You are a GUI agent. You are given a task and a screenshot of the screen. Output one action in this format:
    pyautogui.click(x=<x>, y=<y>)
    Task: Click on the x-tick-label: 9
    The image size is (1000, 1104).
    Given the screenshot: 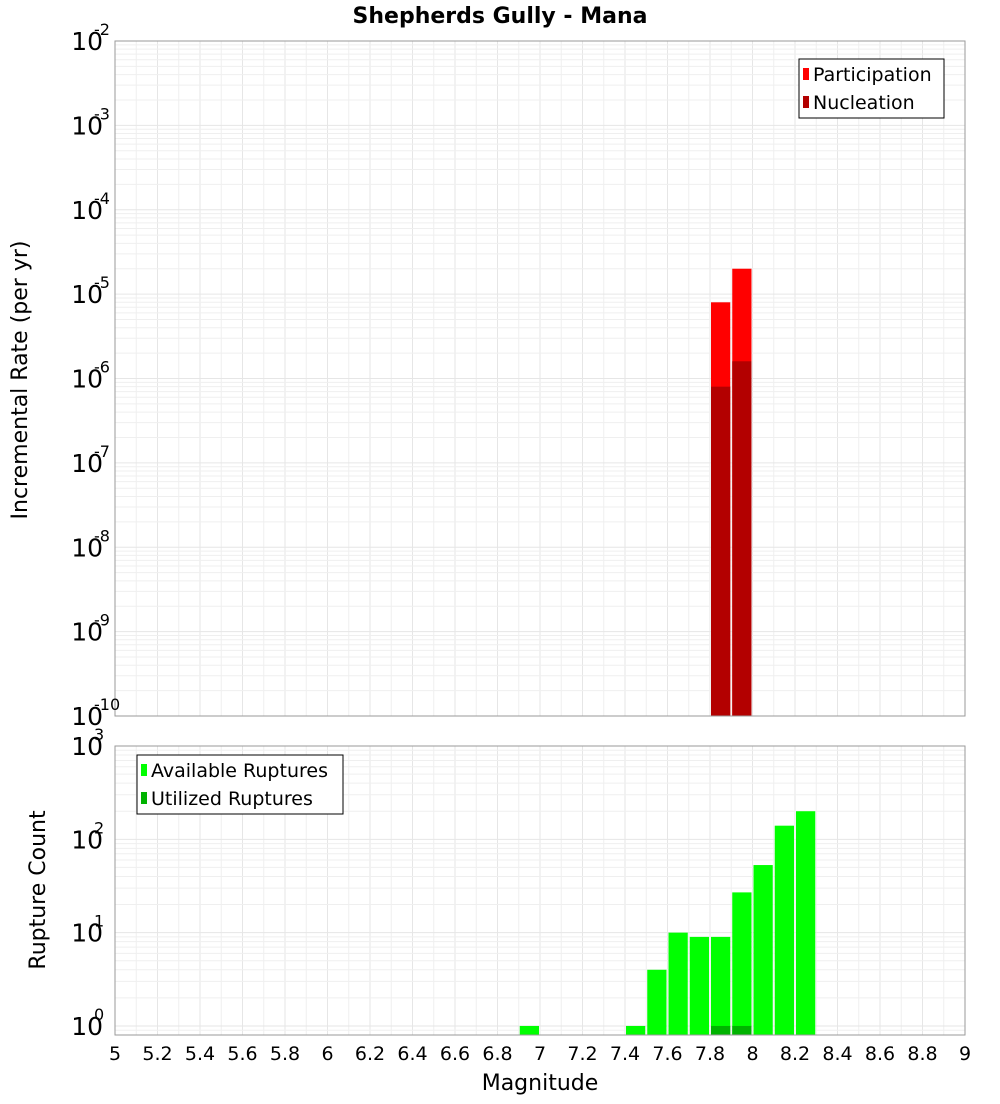 What is the action you would take?
    pyautogui.click(x=965, y=1054)
    